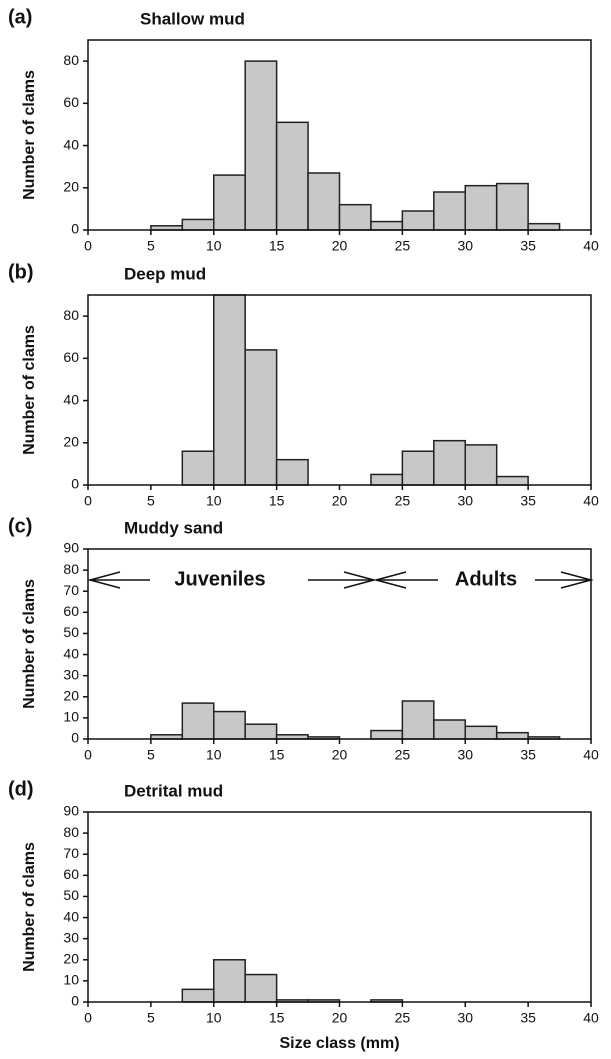 This screenshot has height=1059, width=611. I want to click on panel-label: (a), so click(20, 17).